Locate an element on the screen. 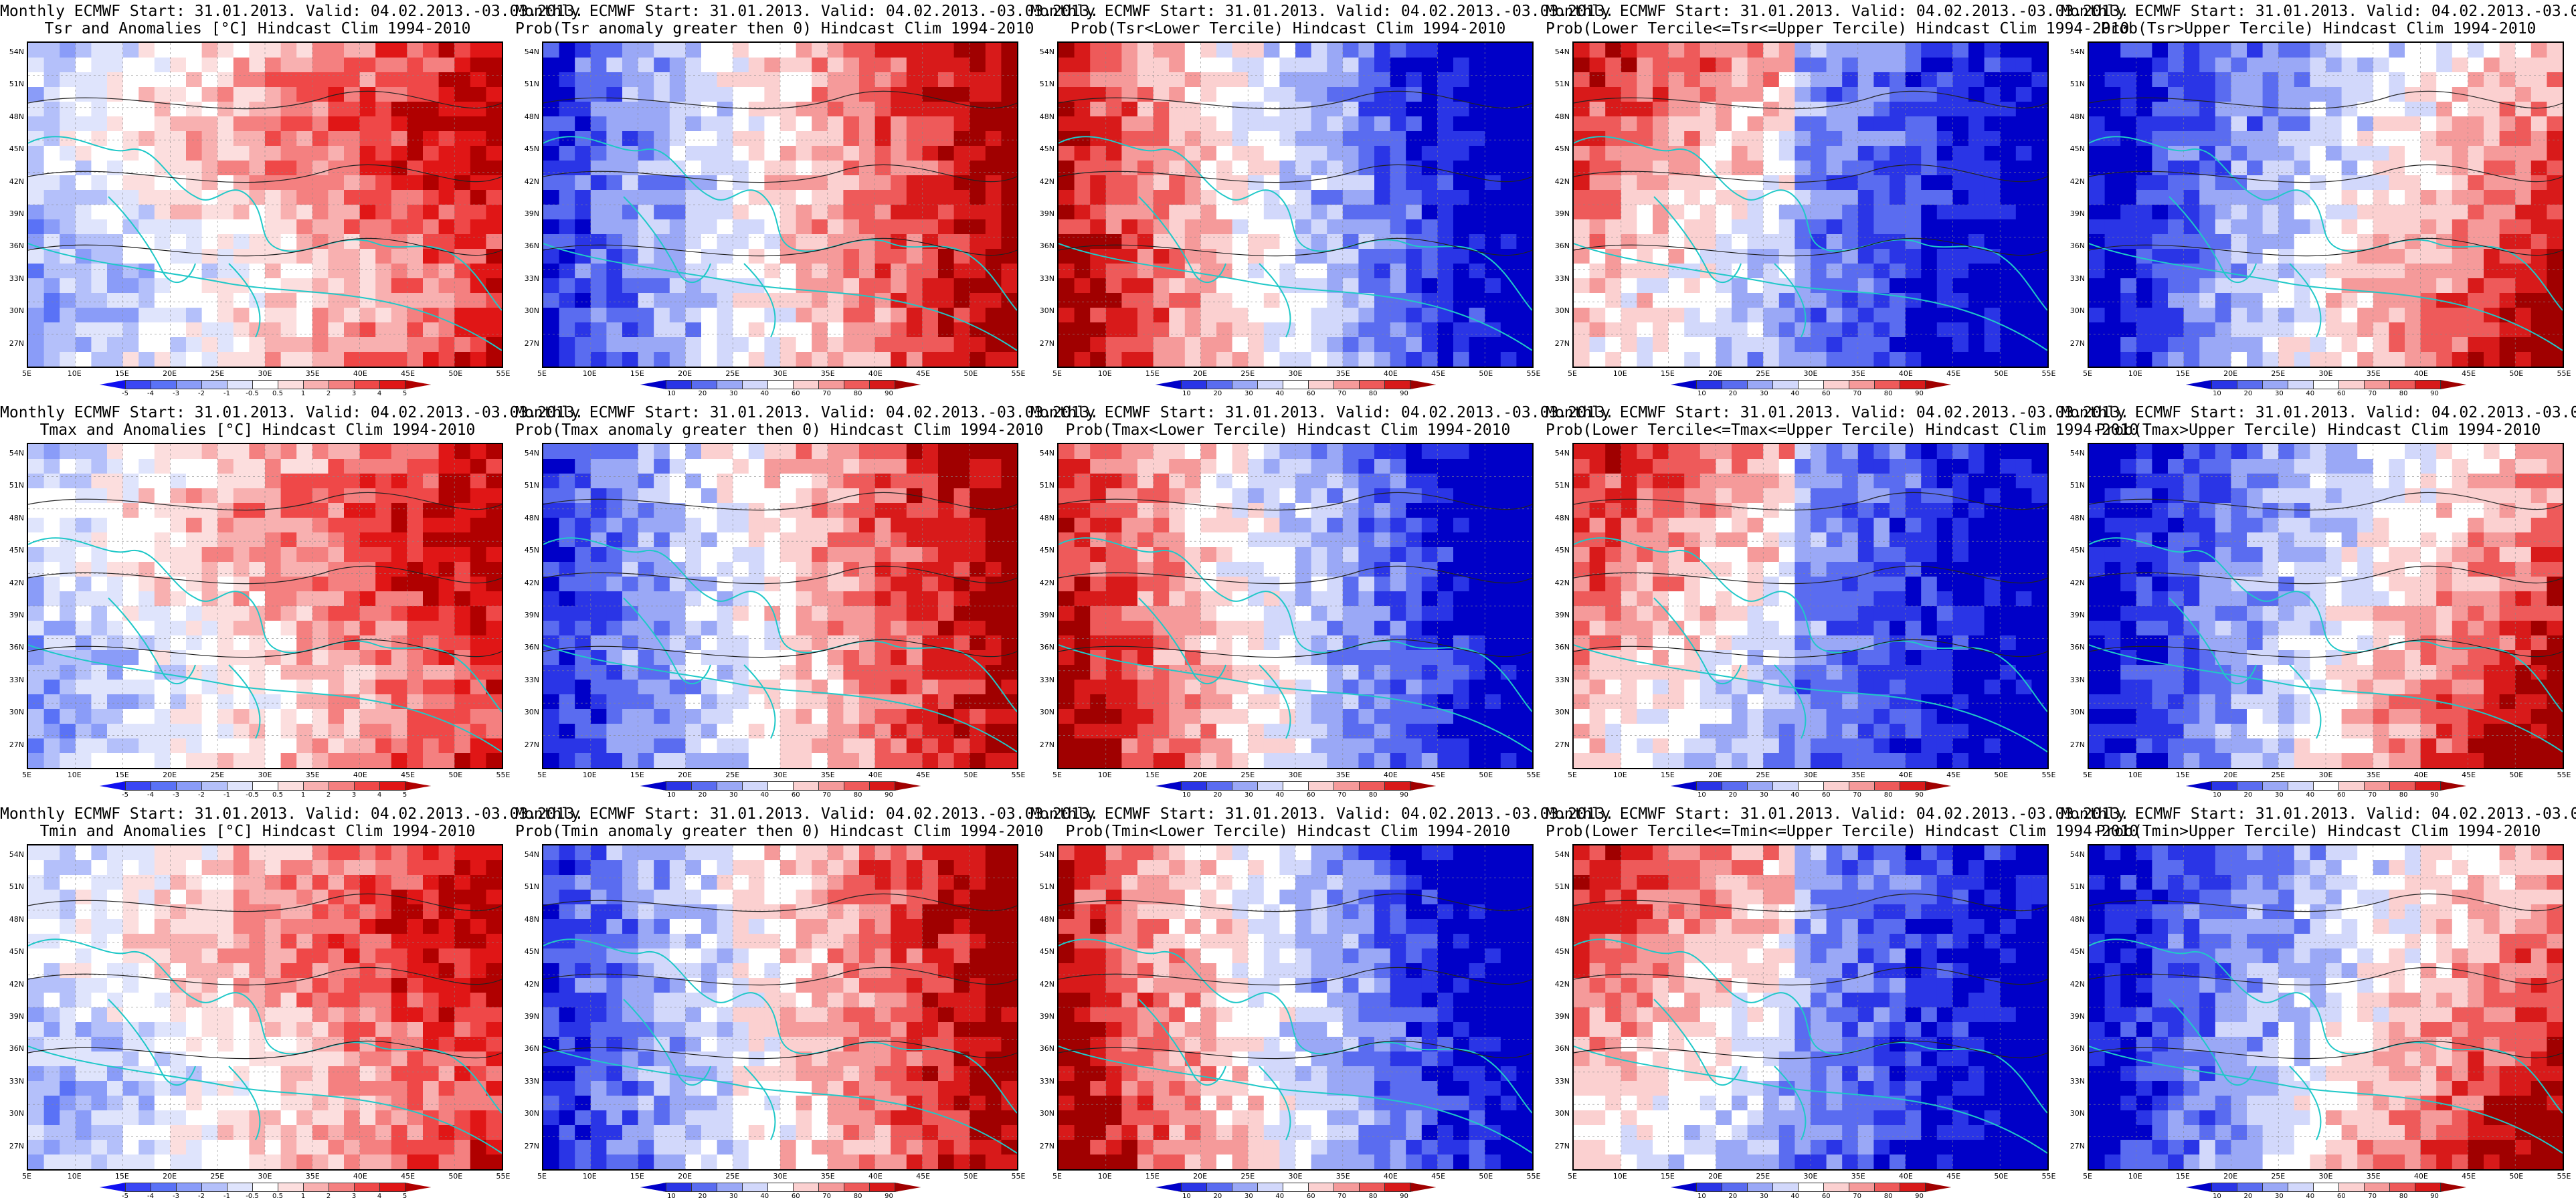 The image size is (2576, 1204). lat-tick-label: 51N is located at coordinates (531, 84).